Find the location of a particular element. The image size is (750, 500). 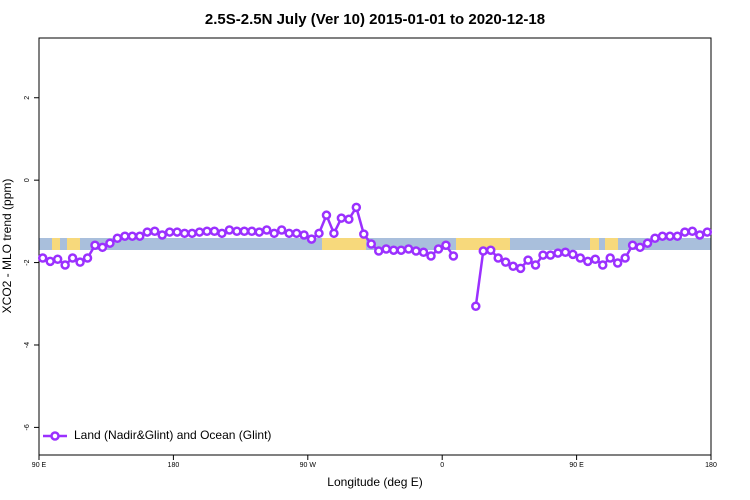

y-tick-label: -2 is located at coordinates (27, 262).